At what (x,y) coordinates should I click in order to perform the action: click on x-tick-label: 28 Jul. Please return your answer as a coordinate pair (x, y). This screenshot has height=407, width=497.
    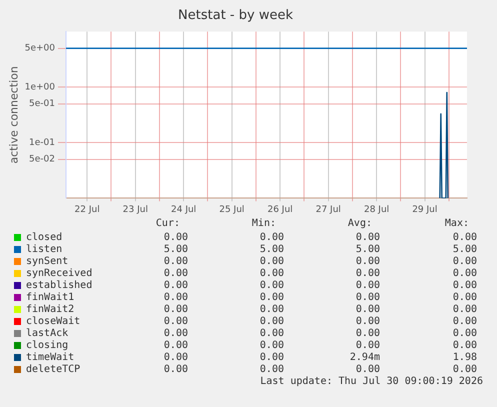
    Looking at the image, I should click on (377, 209).